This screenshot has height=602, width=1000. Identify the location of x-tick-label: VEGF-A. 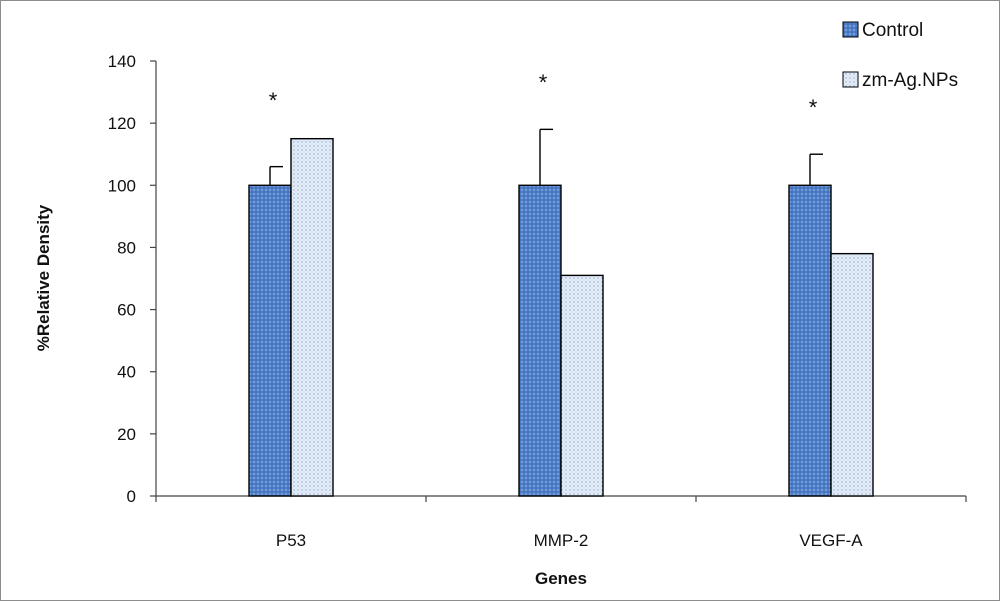
(831, 540).